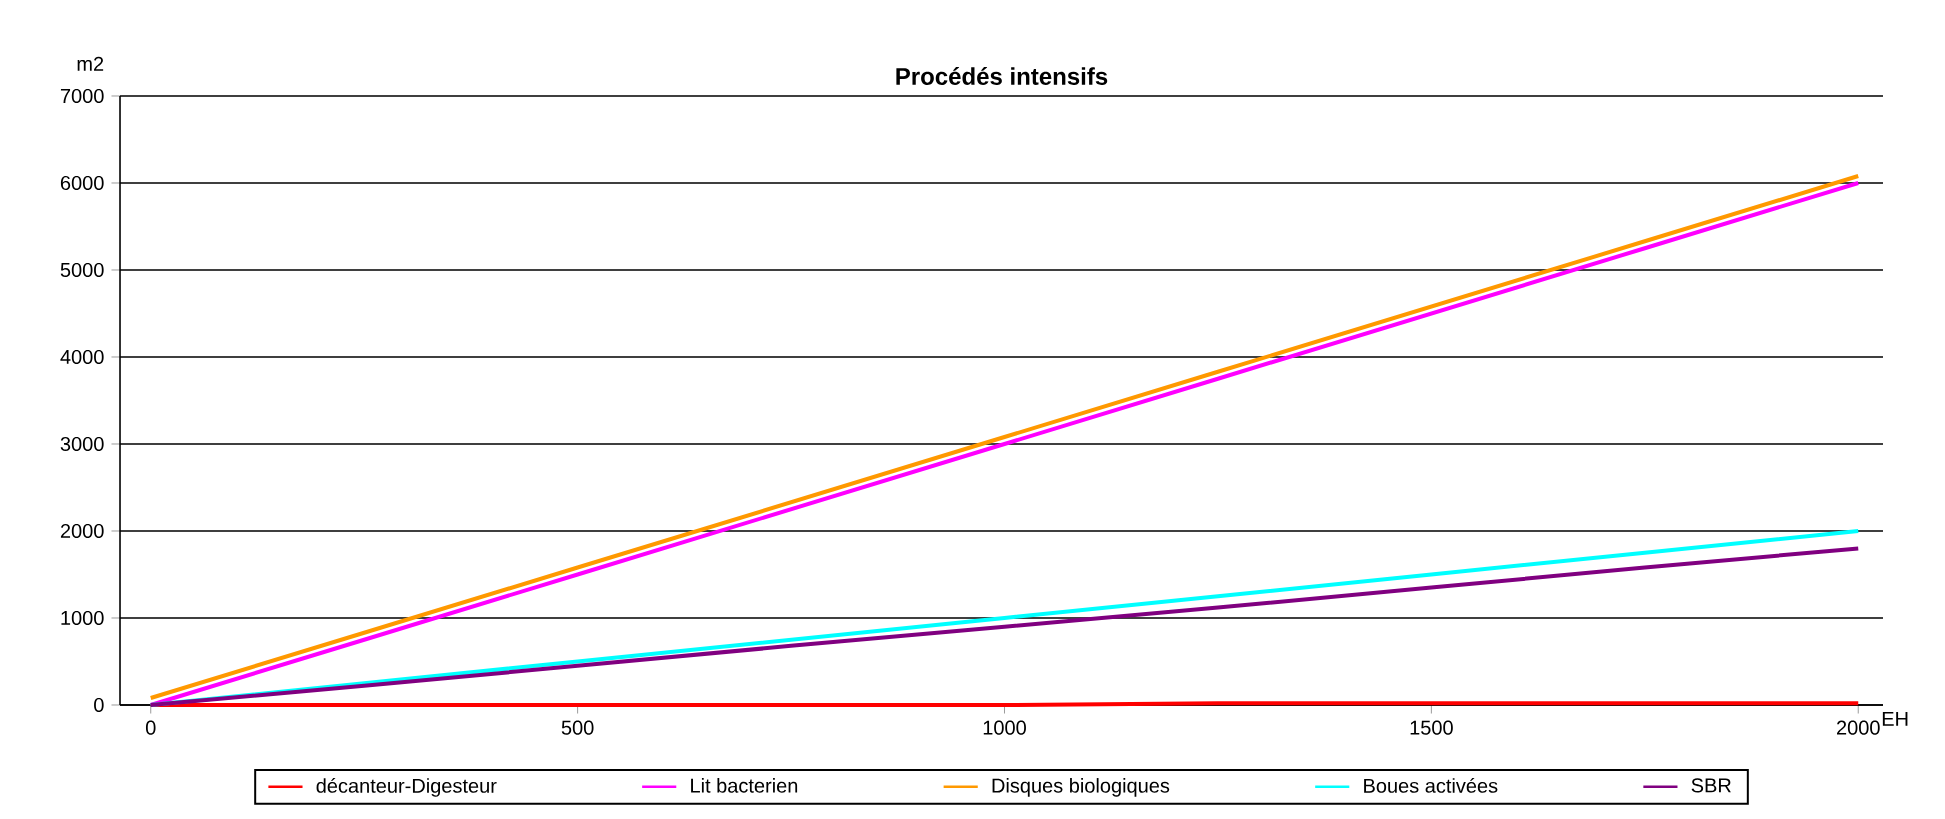  What do you see at coordinates (1002, 76) in the screenshot?
I see `chart-title: Procédés intensifs` at bounding box center [1002, 76].